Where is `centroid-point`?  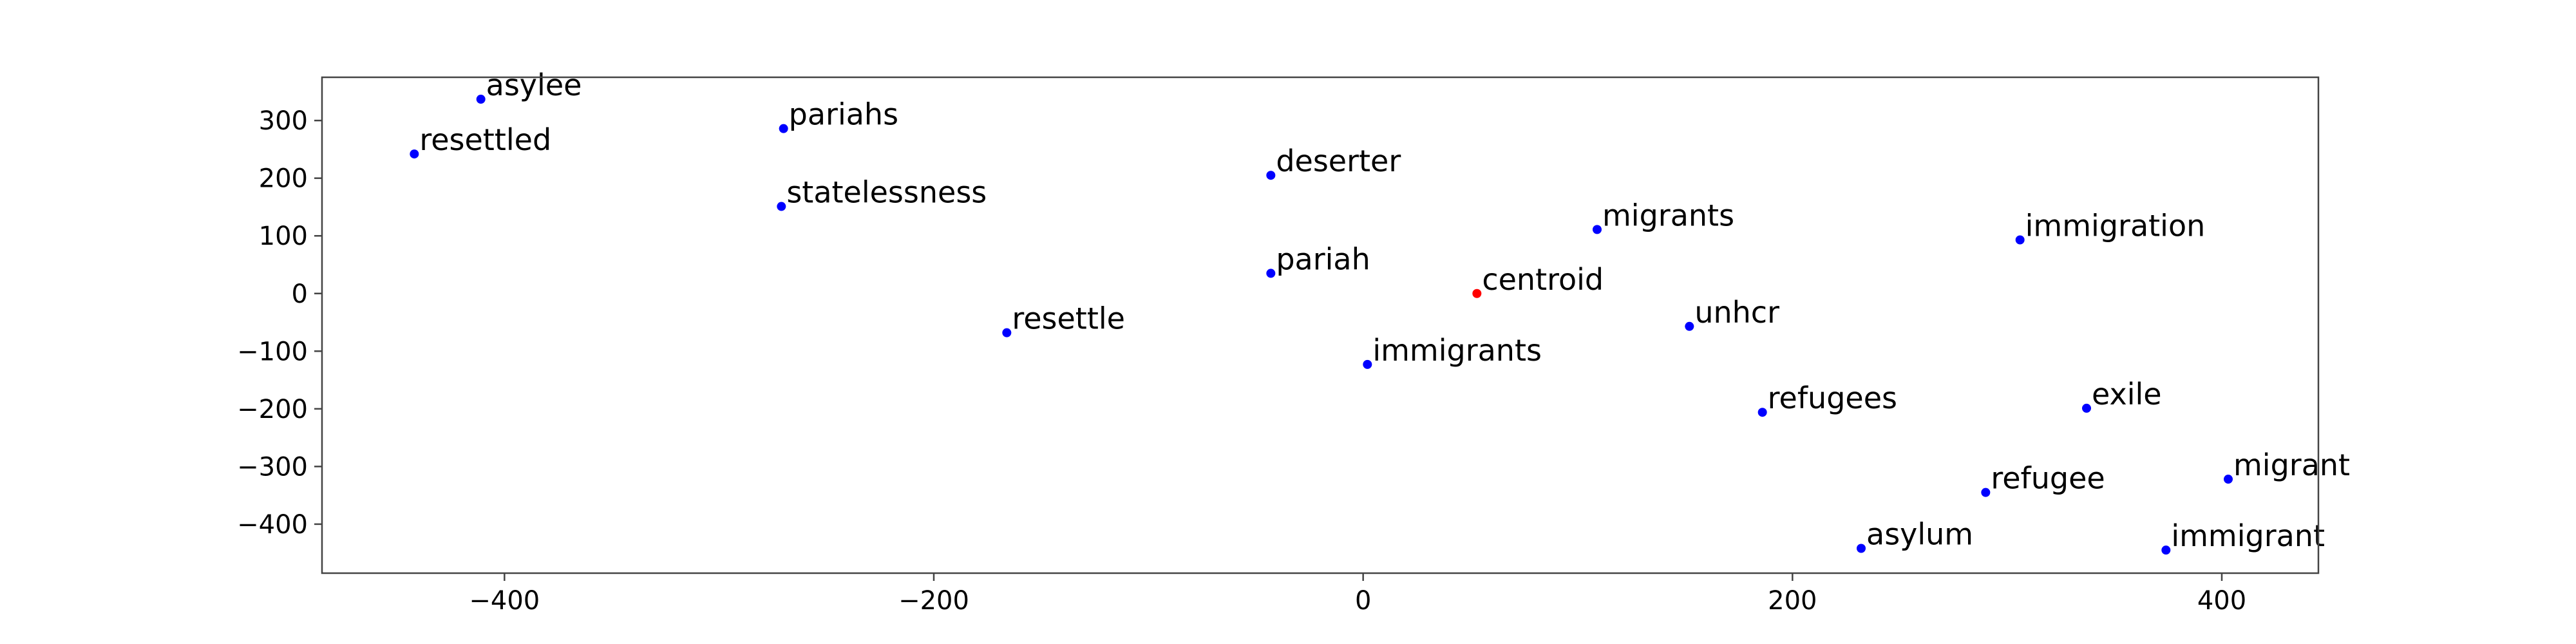
centroid-point is located at coordinates (1477, 293).